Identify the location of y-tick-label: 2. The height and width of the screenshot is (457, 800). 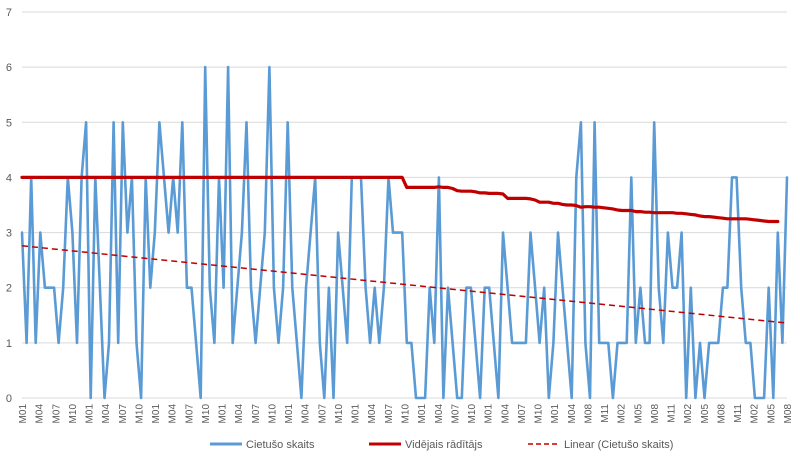
(9, 289).